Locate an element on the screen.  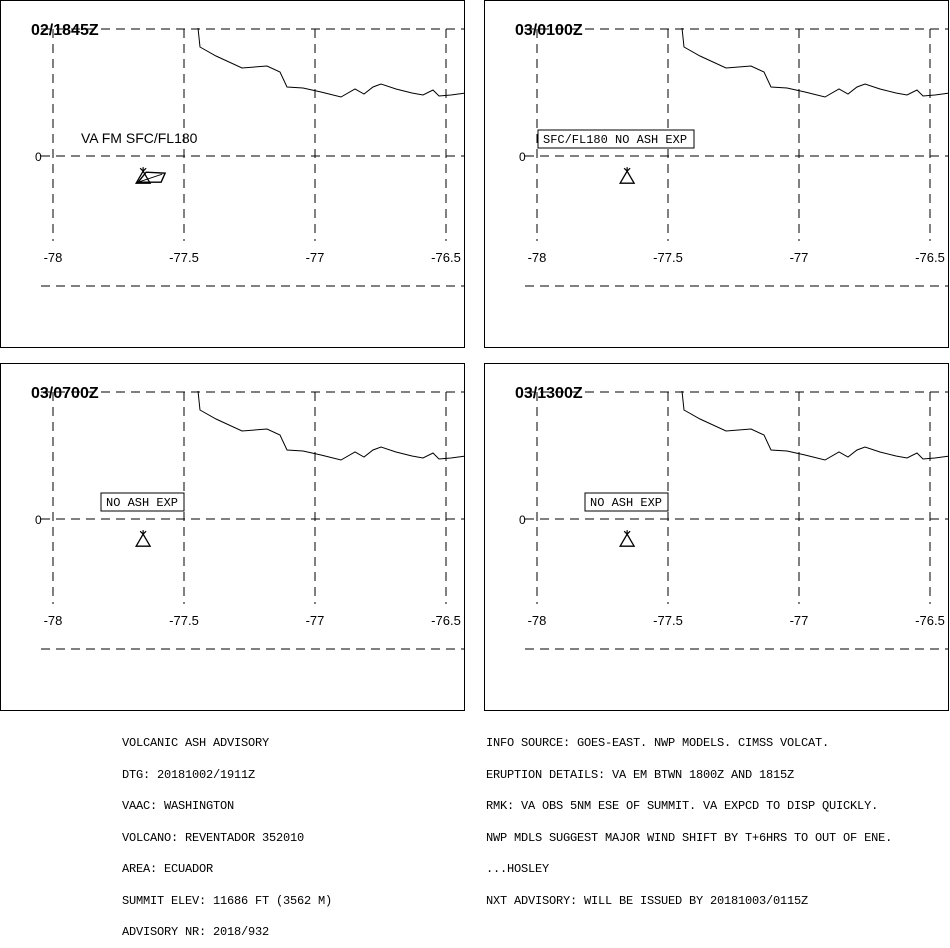
advisory-line: VAAC: WASHINGTON is located at coordinates (178, 806).